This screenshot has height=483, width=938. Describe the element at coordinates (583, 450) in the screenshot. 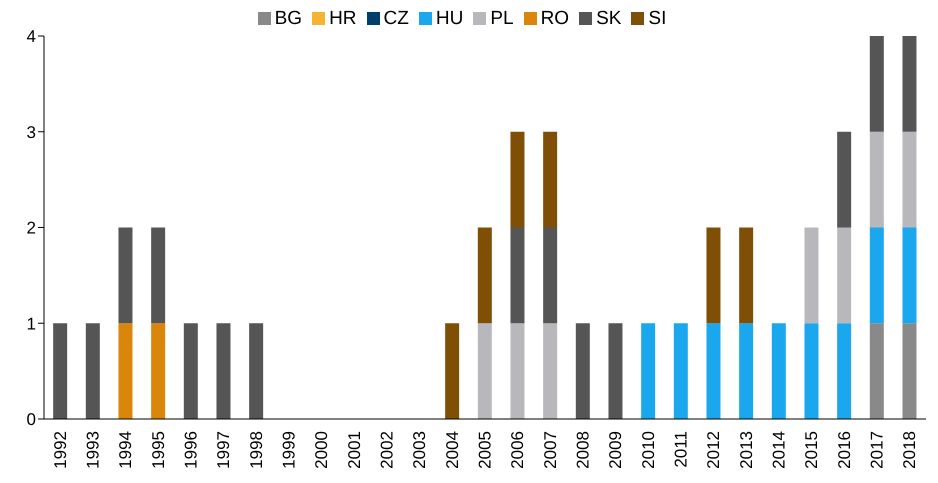

I see `x-tick-label: 2008` at that location.